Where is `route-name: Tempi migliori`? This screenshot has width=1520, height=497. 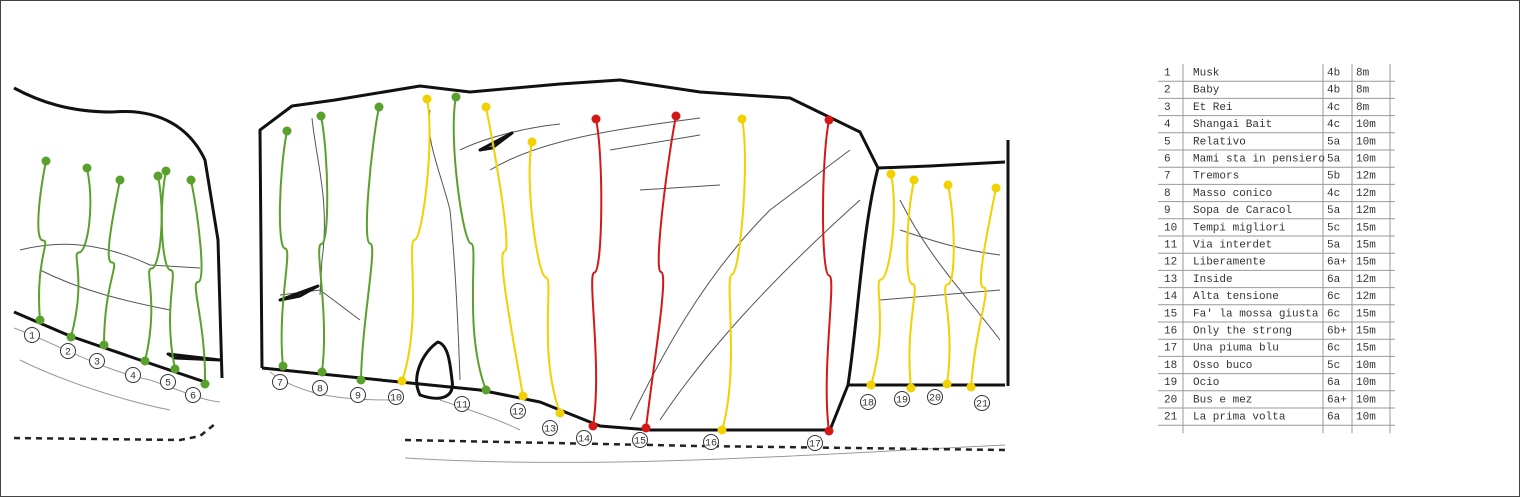 route-name: Tempi migliori is located at coordinates (1239, 228).